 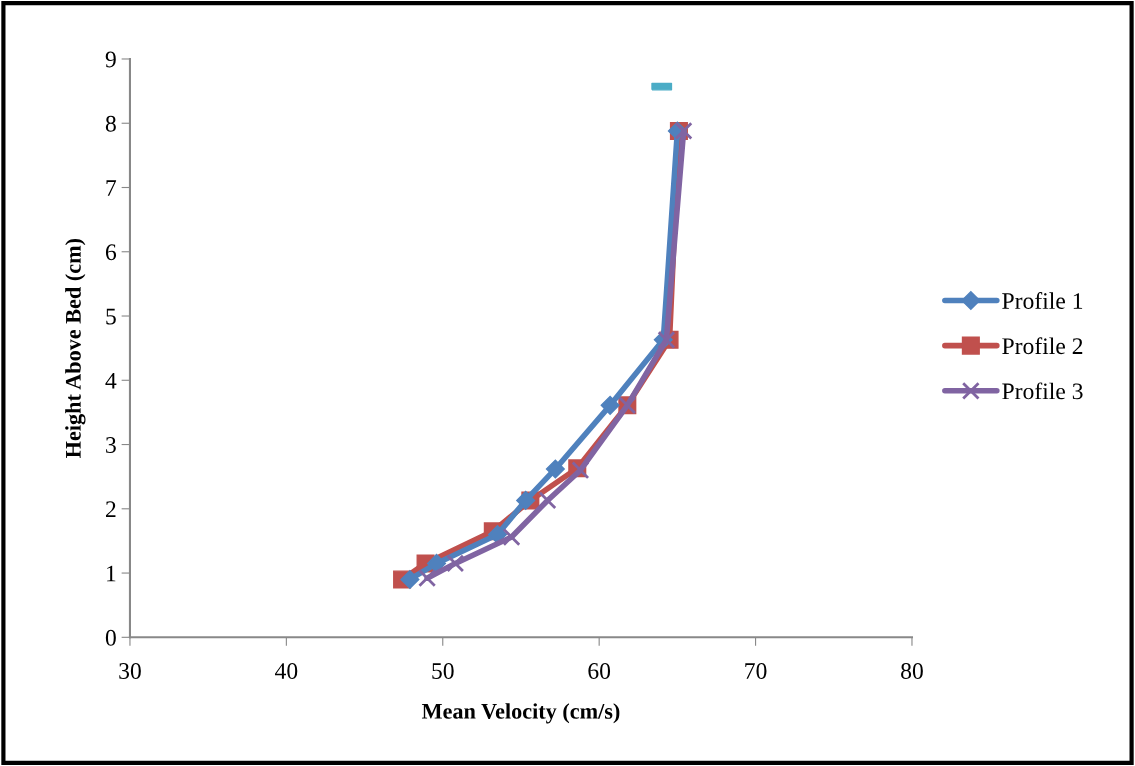 What do you see at coordinates (110, 637) in the screenshot?
I see `y-tick-label: 0` at bounding box center [110, 637].